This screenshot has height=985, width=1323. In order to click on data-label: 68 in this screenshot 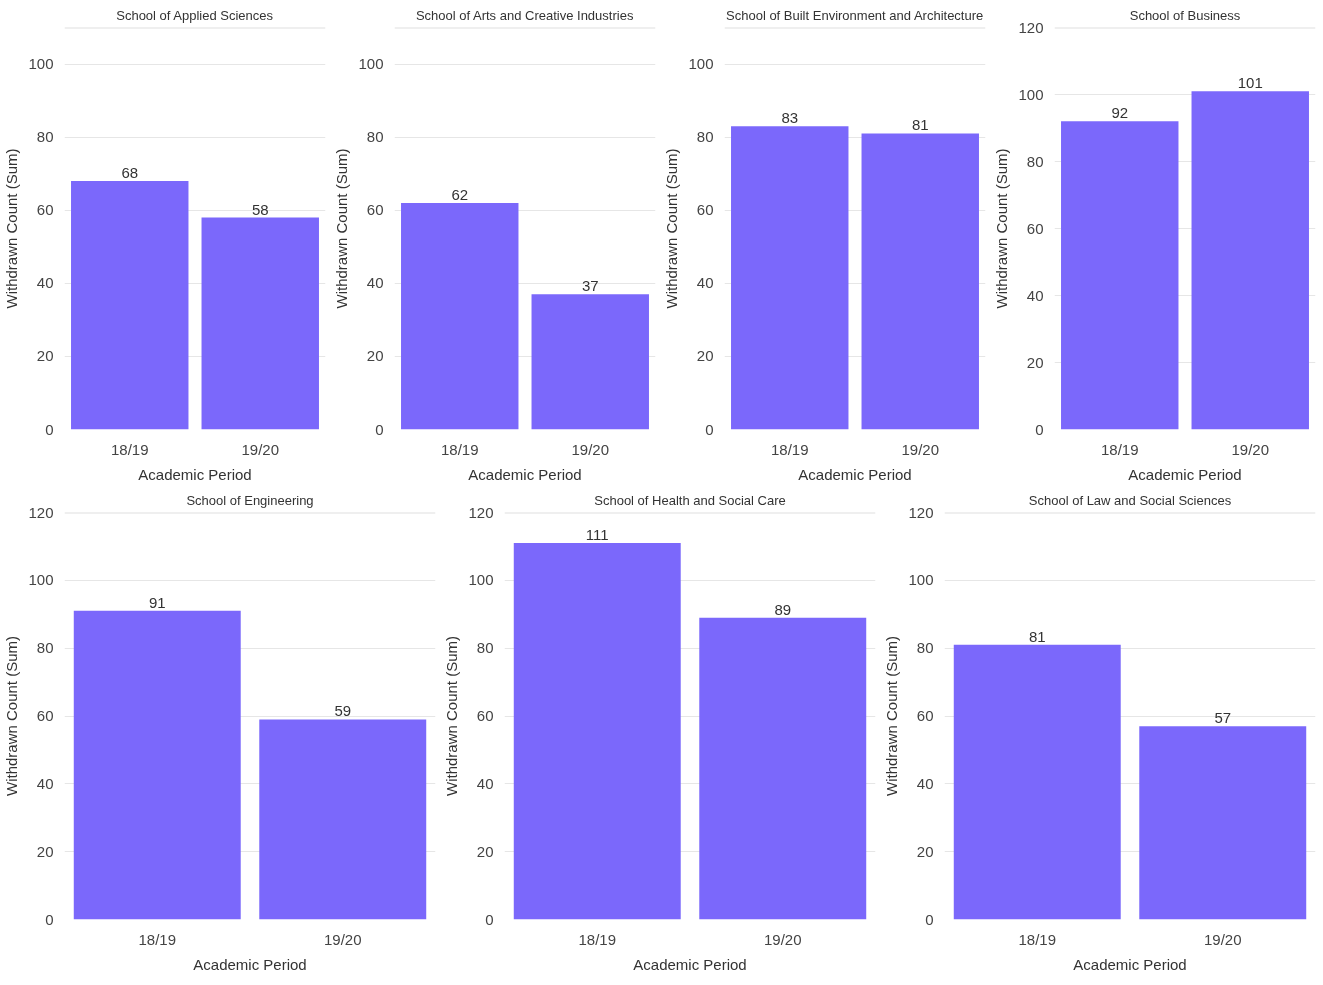, I will do `click(130, 172)`.